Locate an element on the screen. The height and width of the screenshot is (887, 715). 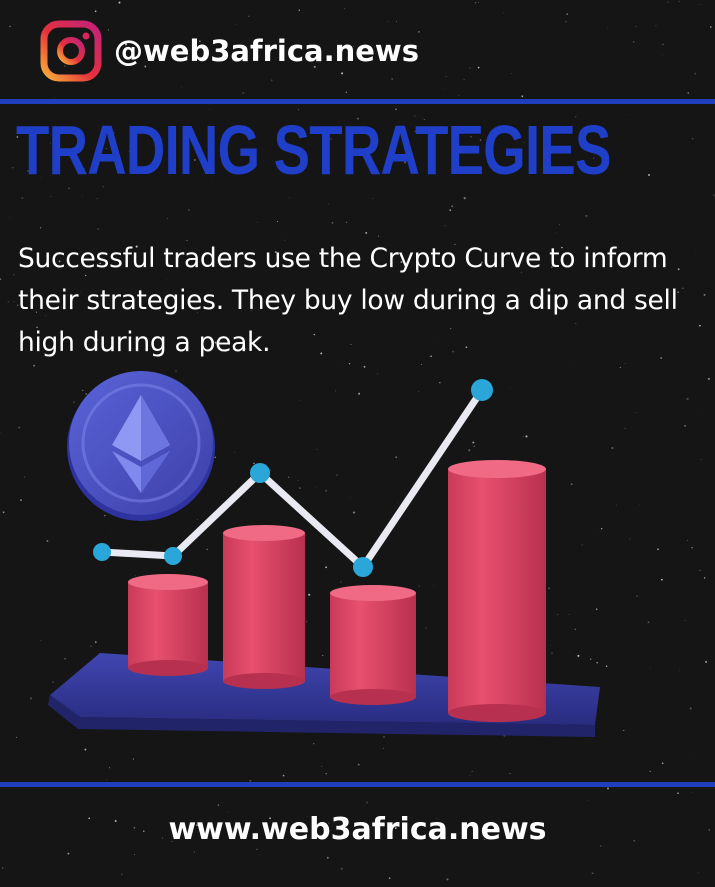
ethereum-coin is located at coordinates (141, 446).